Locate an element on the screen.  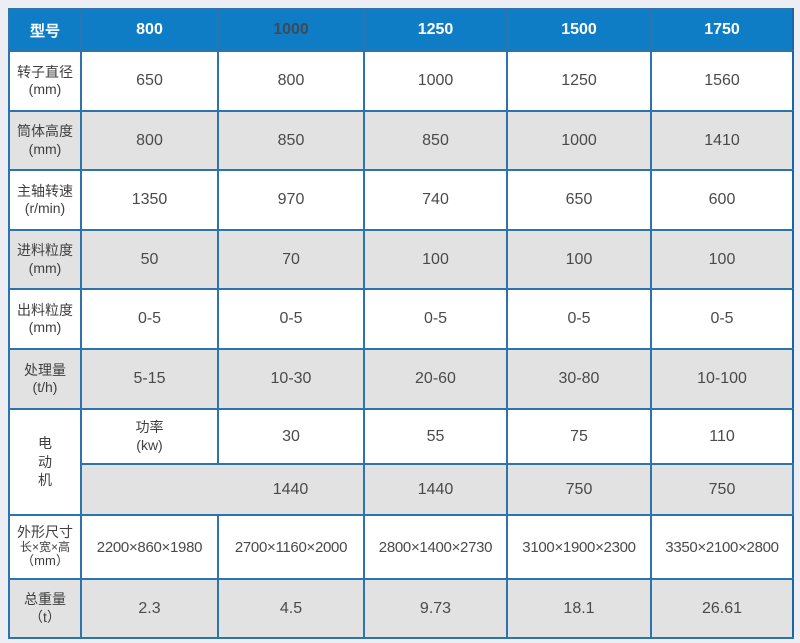
table-row-capacity: 处理量 (t/h) 5-15 10-30 20-60 30-80 10-100 is located at coordinates (401, 379).